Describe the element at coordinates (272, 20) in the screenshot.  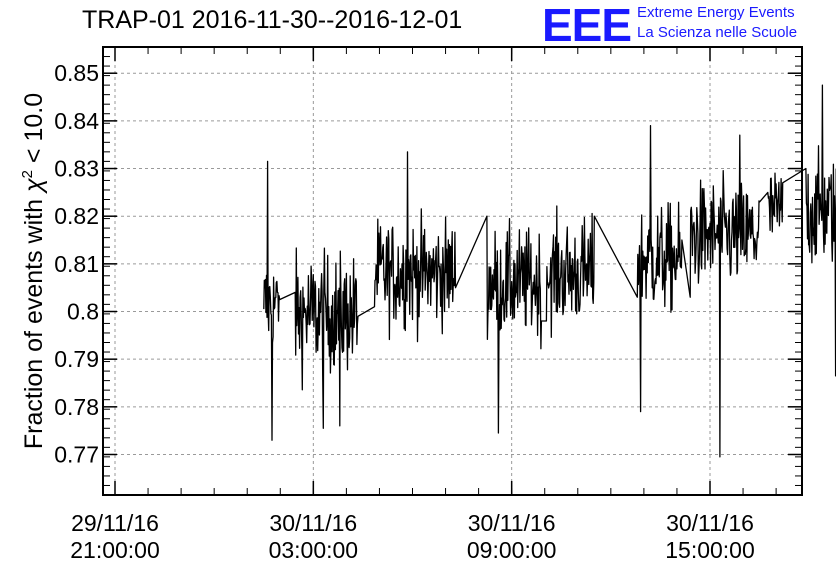
I see `chart-title: TRAP-01 2016-11-30--2016-12-01` at that location.